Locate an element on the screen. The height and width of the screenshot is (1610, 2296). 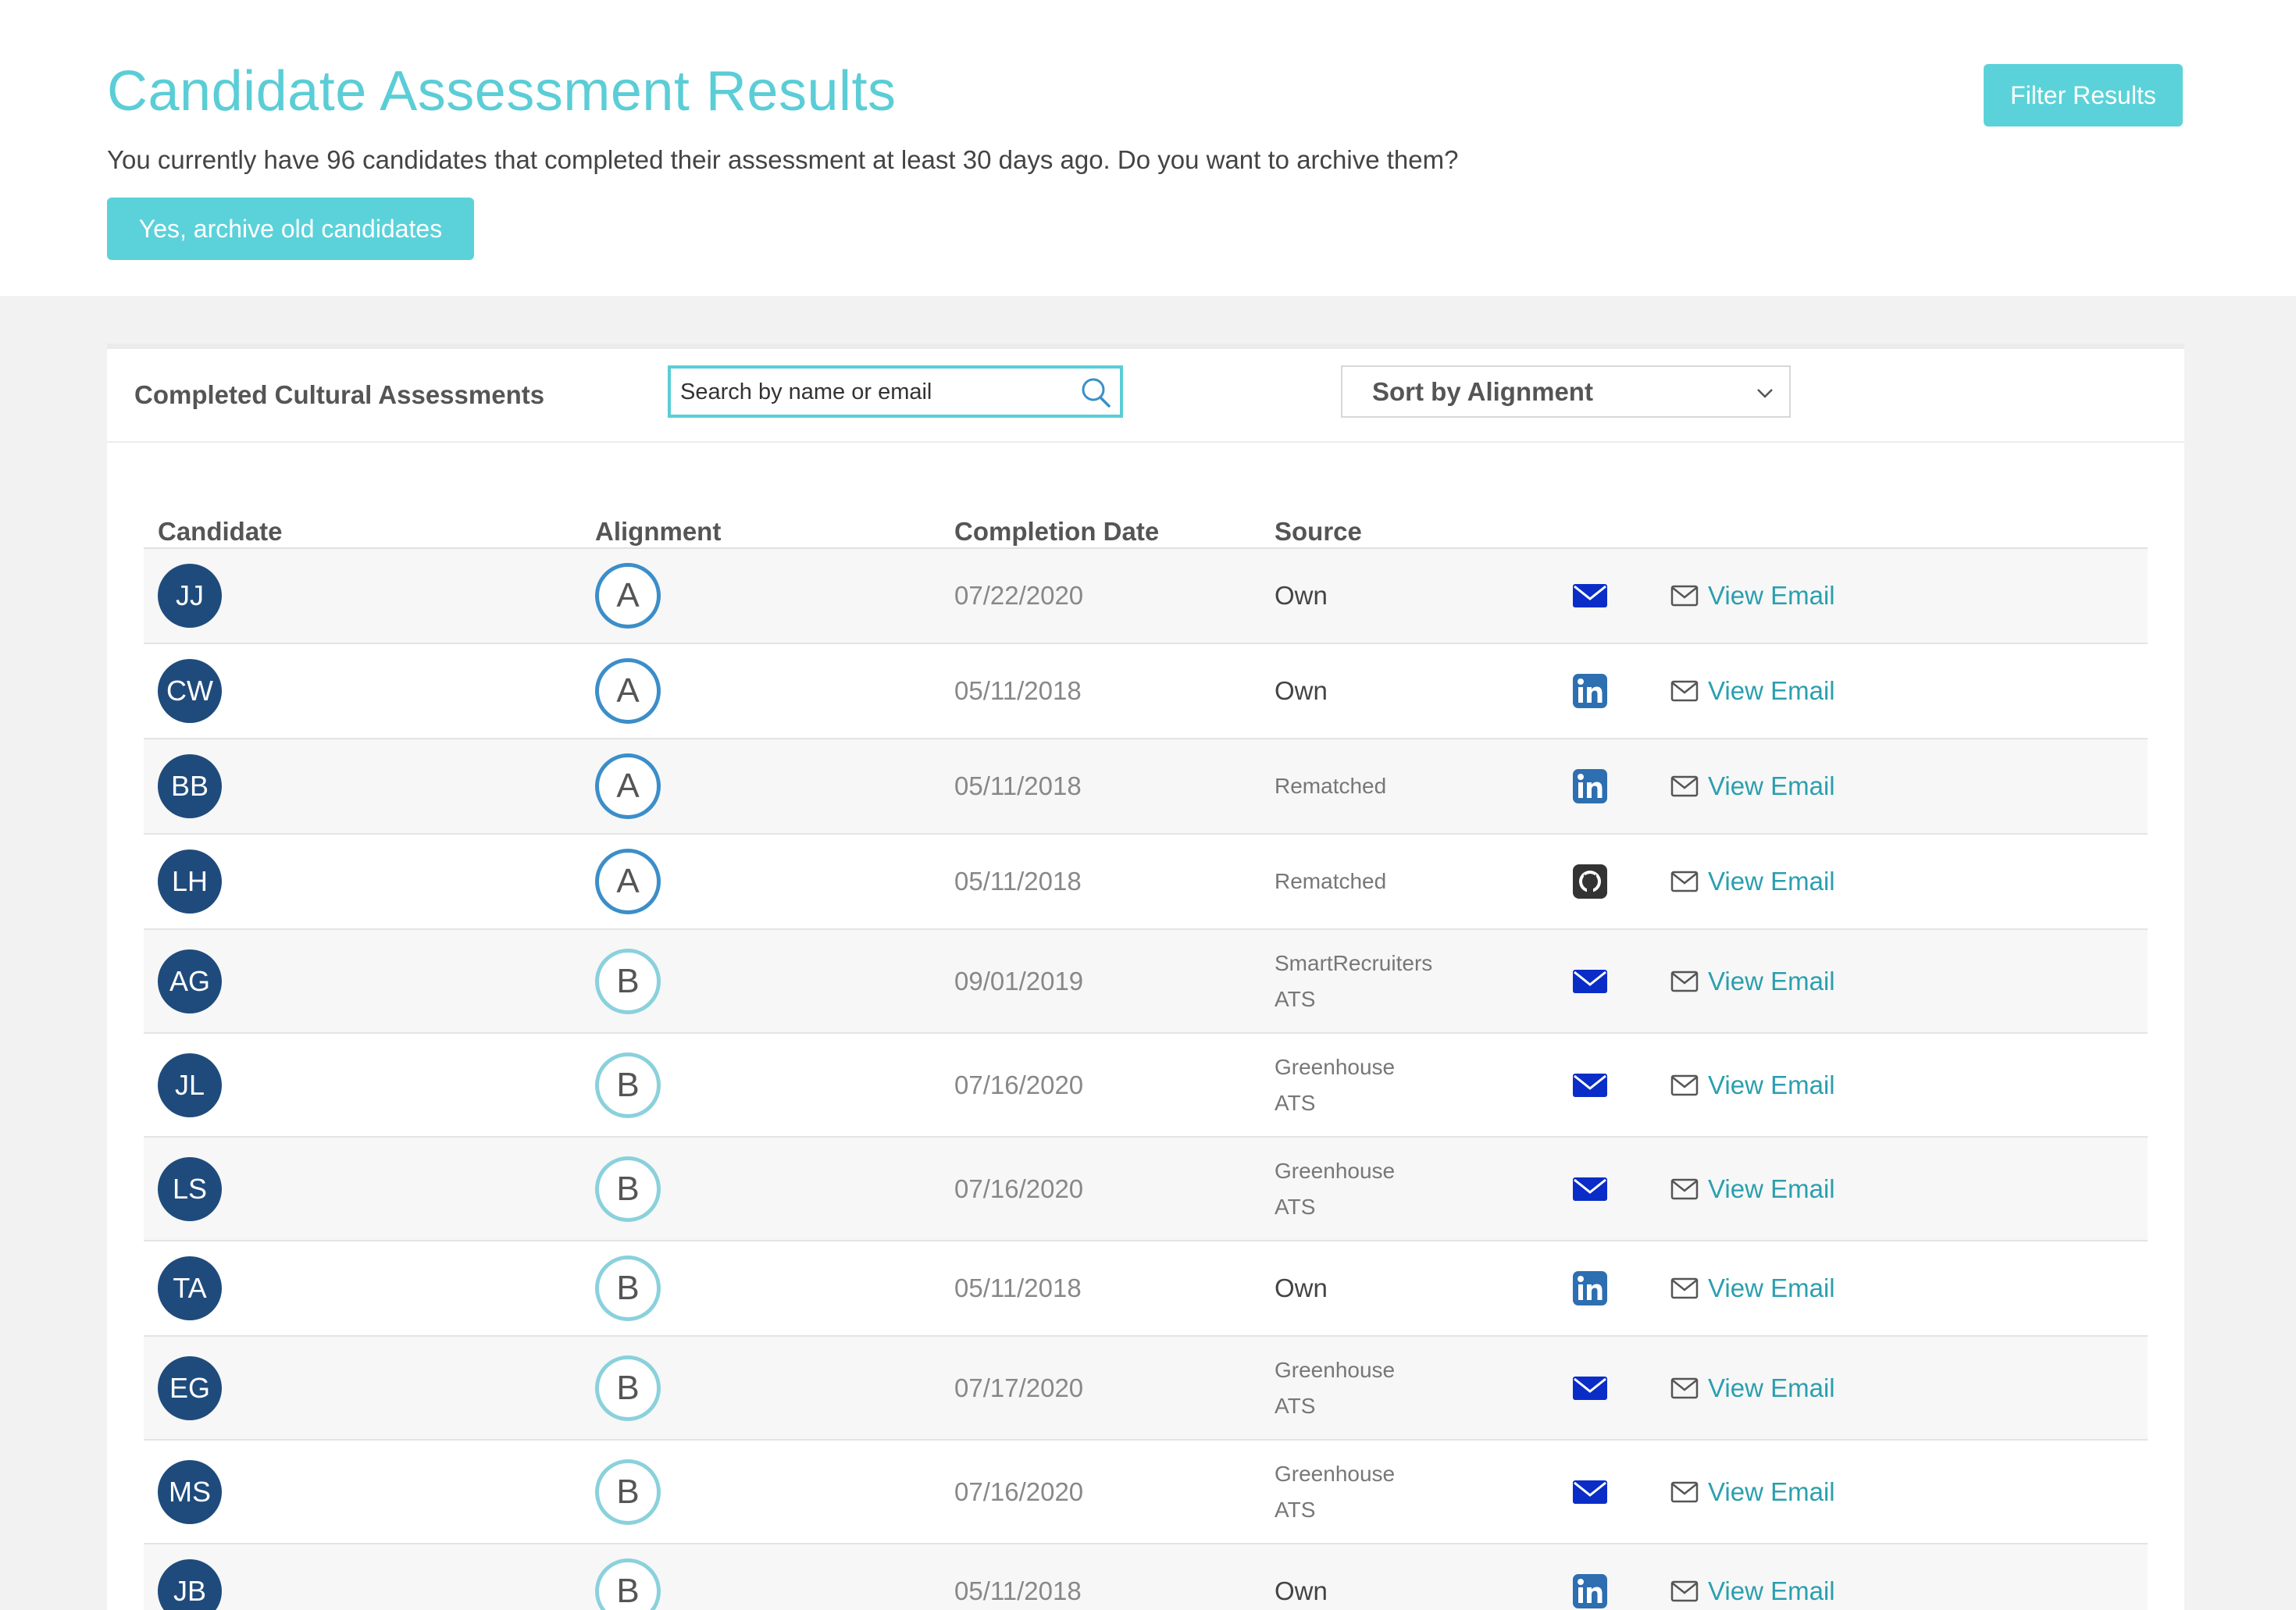
column-header-alignment: Alignment is located at coordinates (658, 531).